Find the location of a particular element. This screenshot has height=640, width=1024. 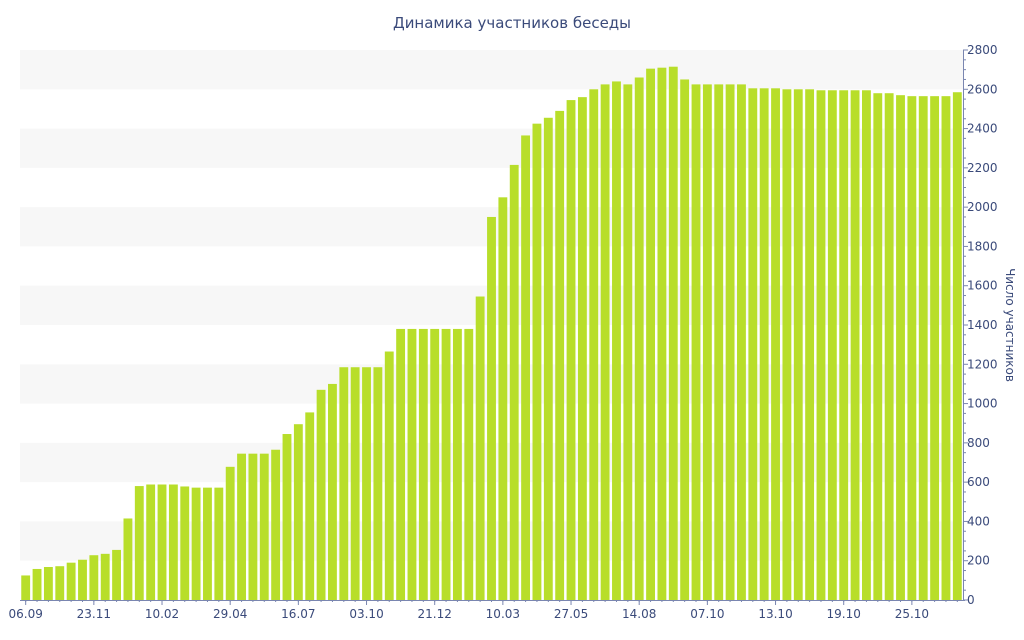

x-tick-label: 16.07 is located at coordinates (298, 614).